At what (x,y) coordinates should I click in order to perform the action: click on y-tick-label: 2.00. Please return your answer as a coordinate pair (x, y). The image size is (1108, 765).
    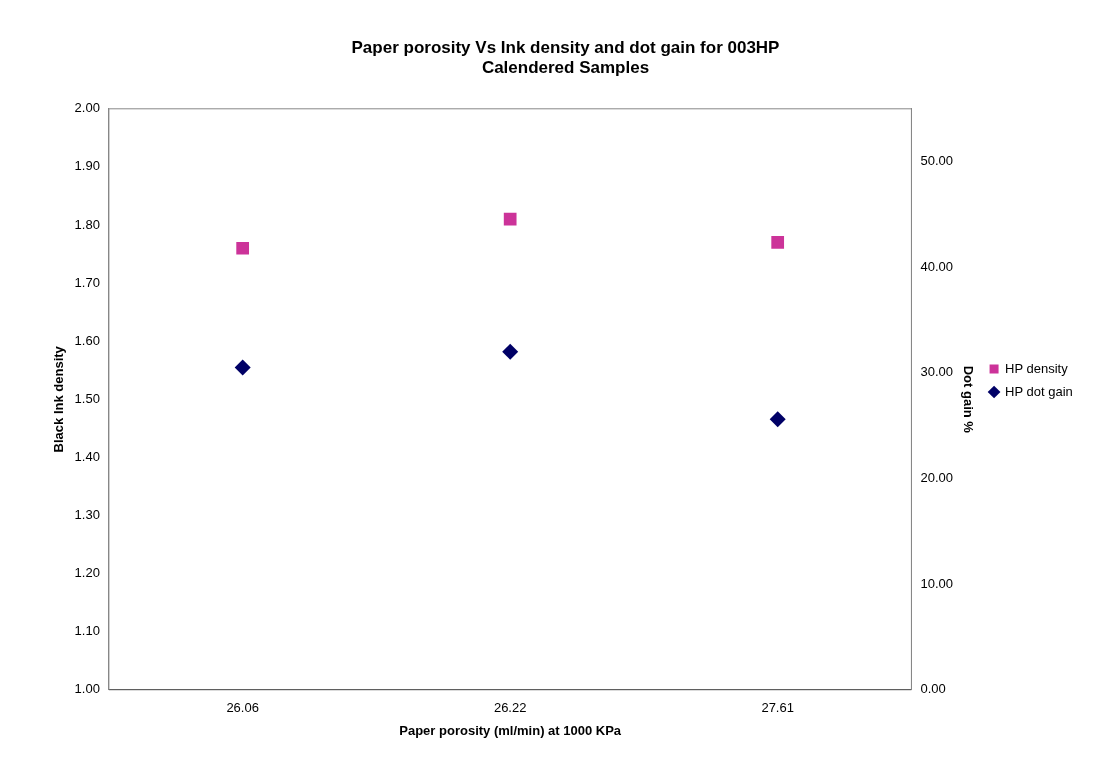
    Looking at the image, I should click on (87, 108).